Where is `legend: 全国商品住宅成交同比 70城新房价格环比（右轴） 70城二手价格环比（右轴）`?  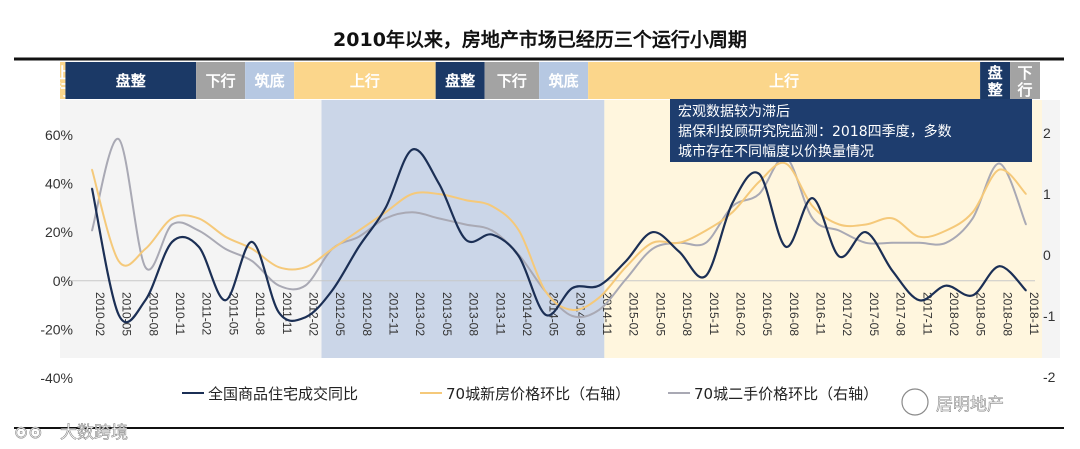 legend: 全国商品住宅成交同比 70城新房价格环比（右轴） 70城二手价格环比（右轴） is located at coordinates (530, 394).